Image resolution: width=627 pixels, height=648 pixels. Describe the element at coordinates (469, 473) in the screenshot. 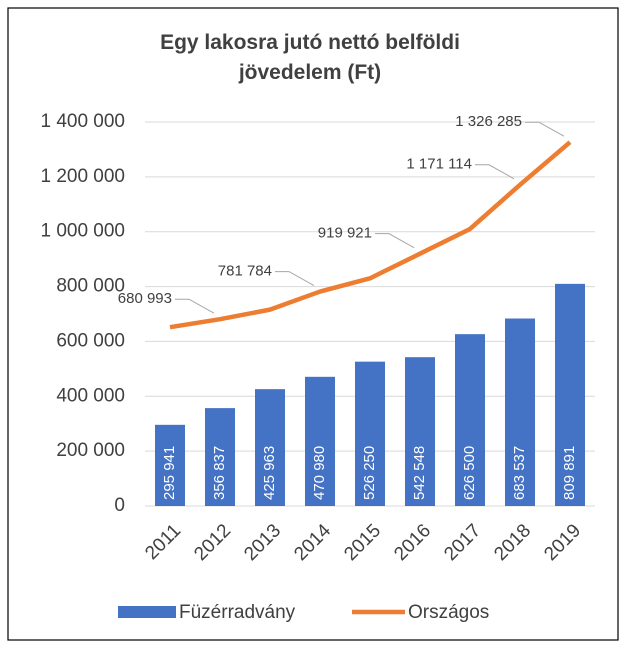

I see `bar-value-label: 626 500` at that location.